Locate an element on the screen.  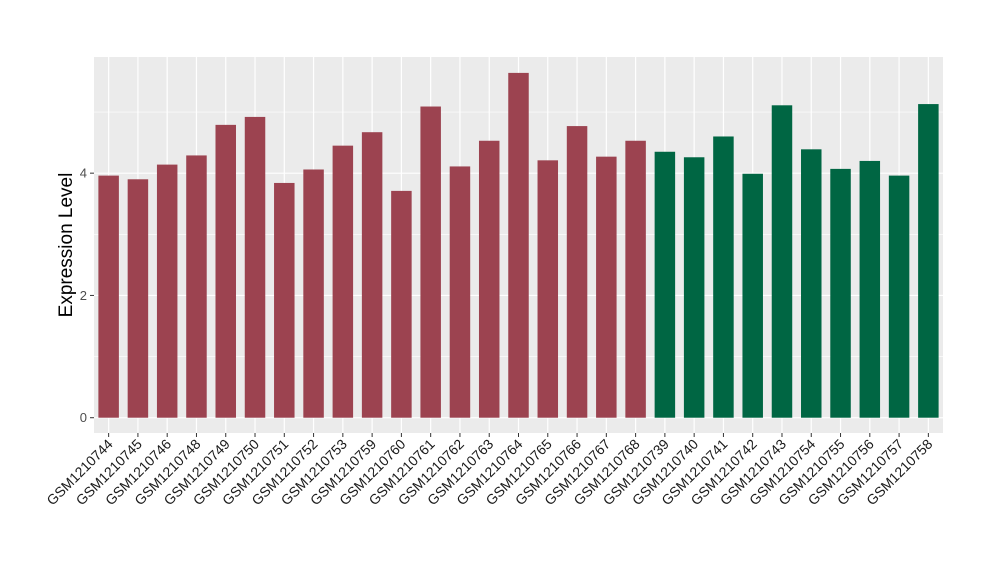
bar-GSM1210764 is located at coordinates (518, 245).